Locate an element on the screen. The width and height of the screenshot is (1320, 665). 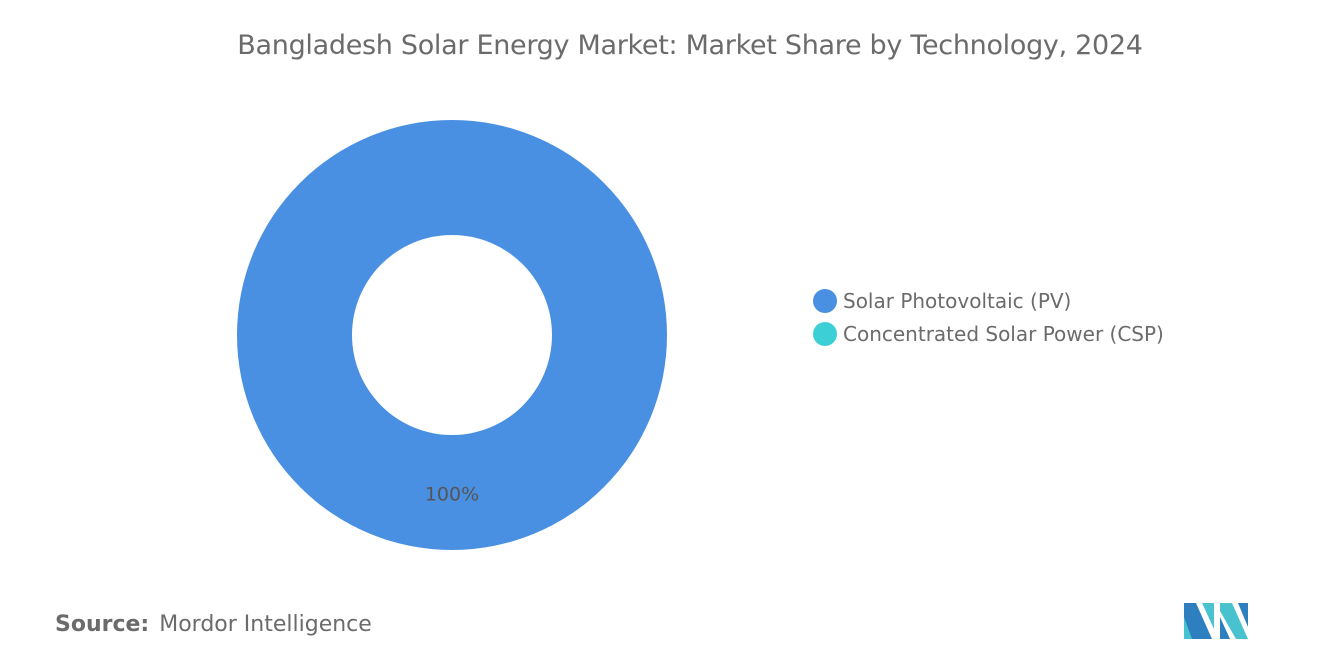
legend-label: Concentrated Solar Power (CSP) is located at coordinates (1003, 333).